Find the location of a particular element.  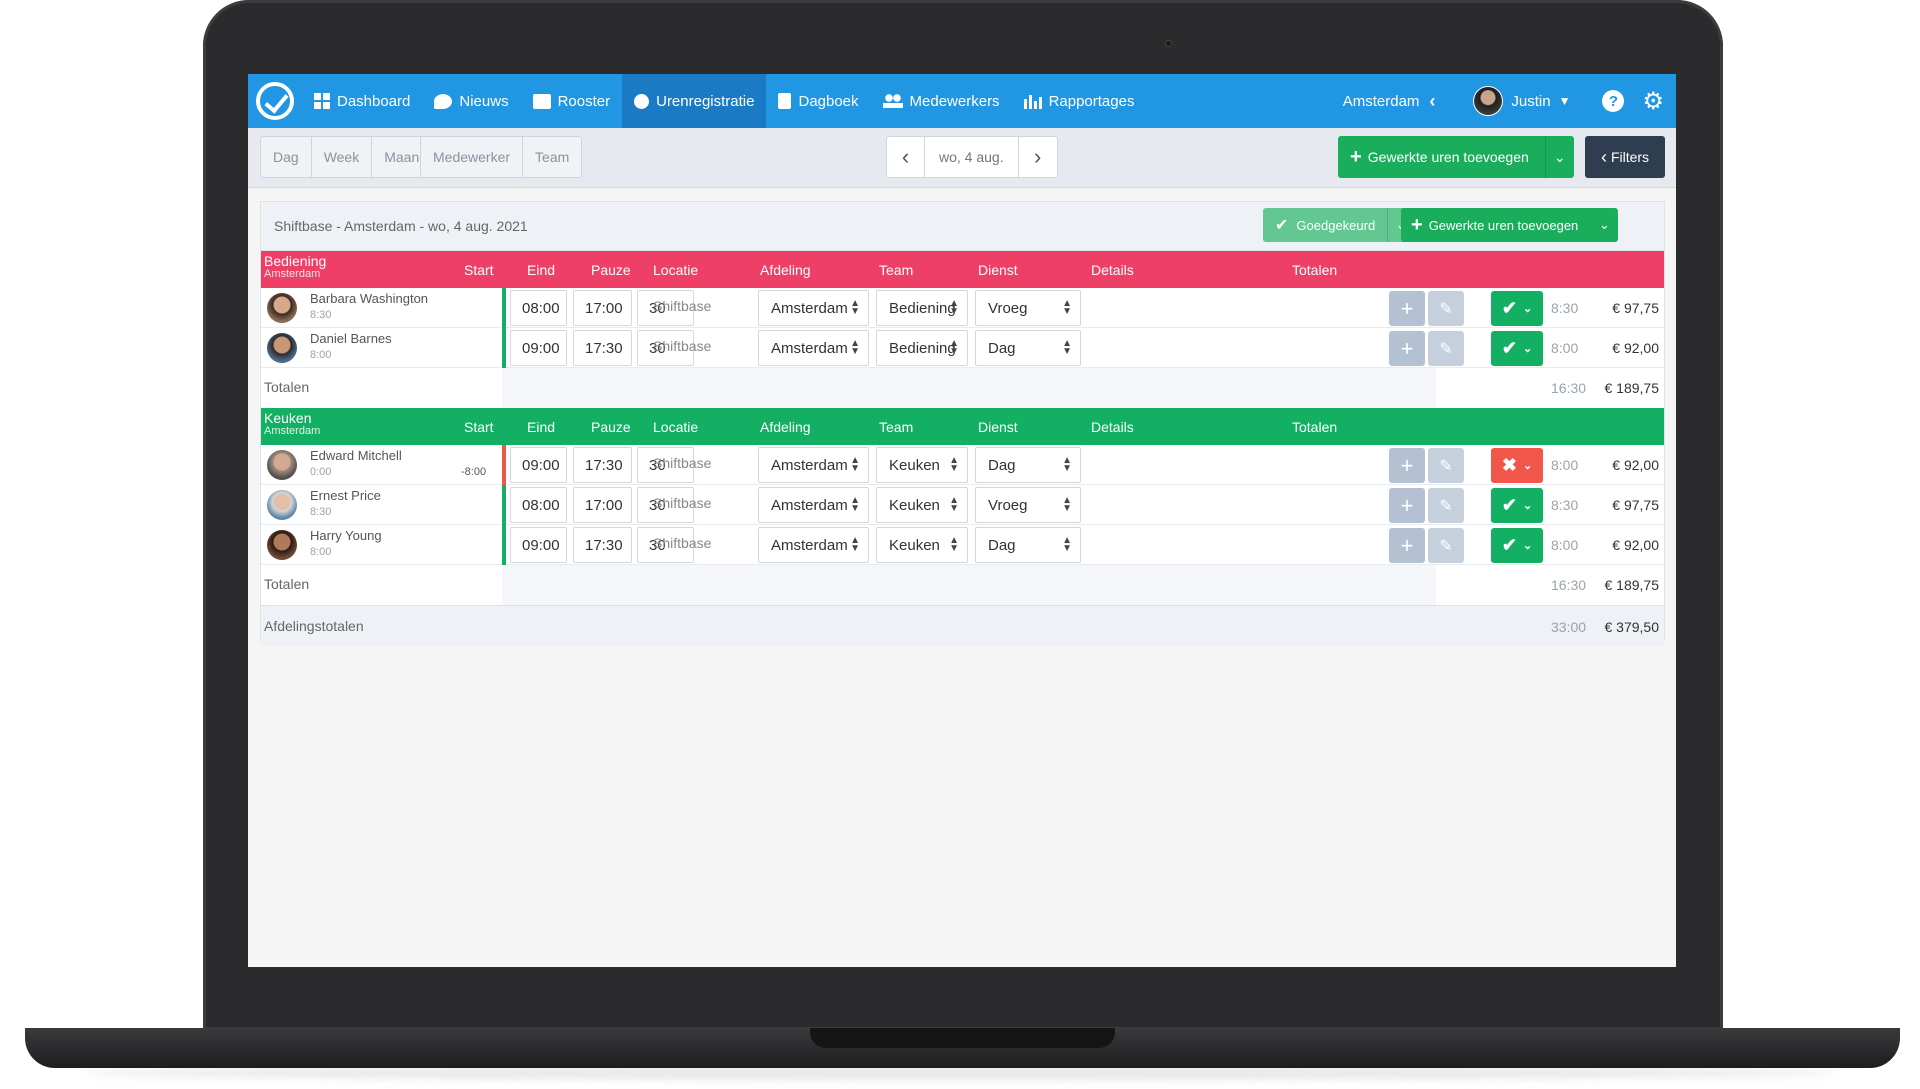

employee-name: Daniel Barnes is located at coordinates (351, 338).